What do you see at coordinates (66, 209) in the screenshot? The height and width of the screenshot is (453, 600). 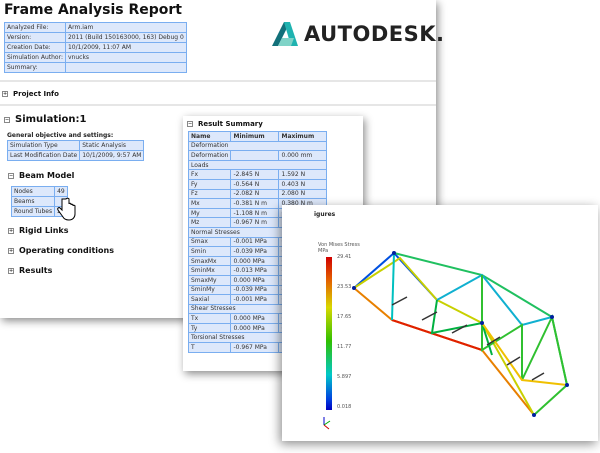 I see `hand-cursor-icon` at bounding box center [66, 209].